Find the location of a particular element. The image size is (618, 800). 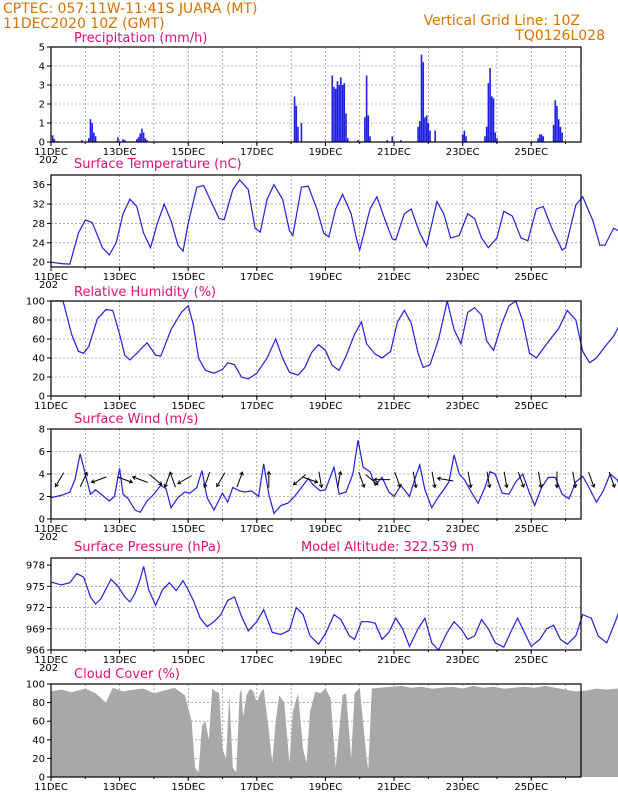

header-grid-info: Vertical Grid Line: 10Z is located at coordinates (502, 21).